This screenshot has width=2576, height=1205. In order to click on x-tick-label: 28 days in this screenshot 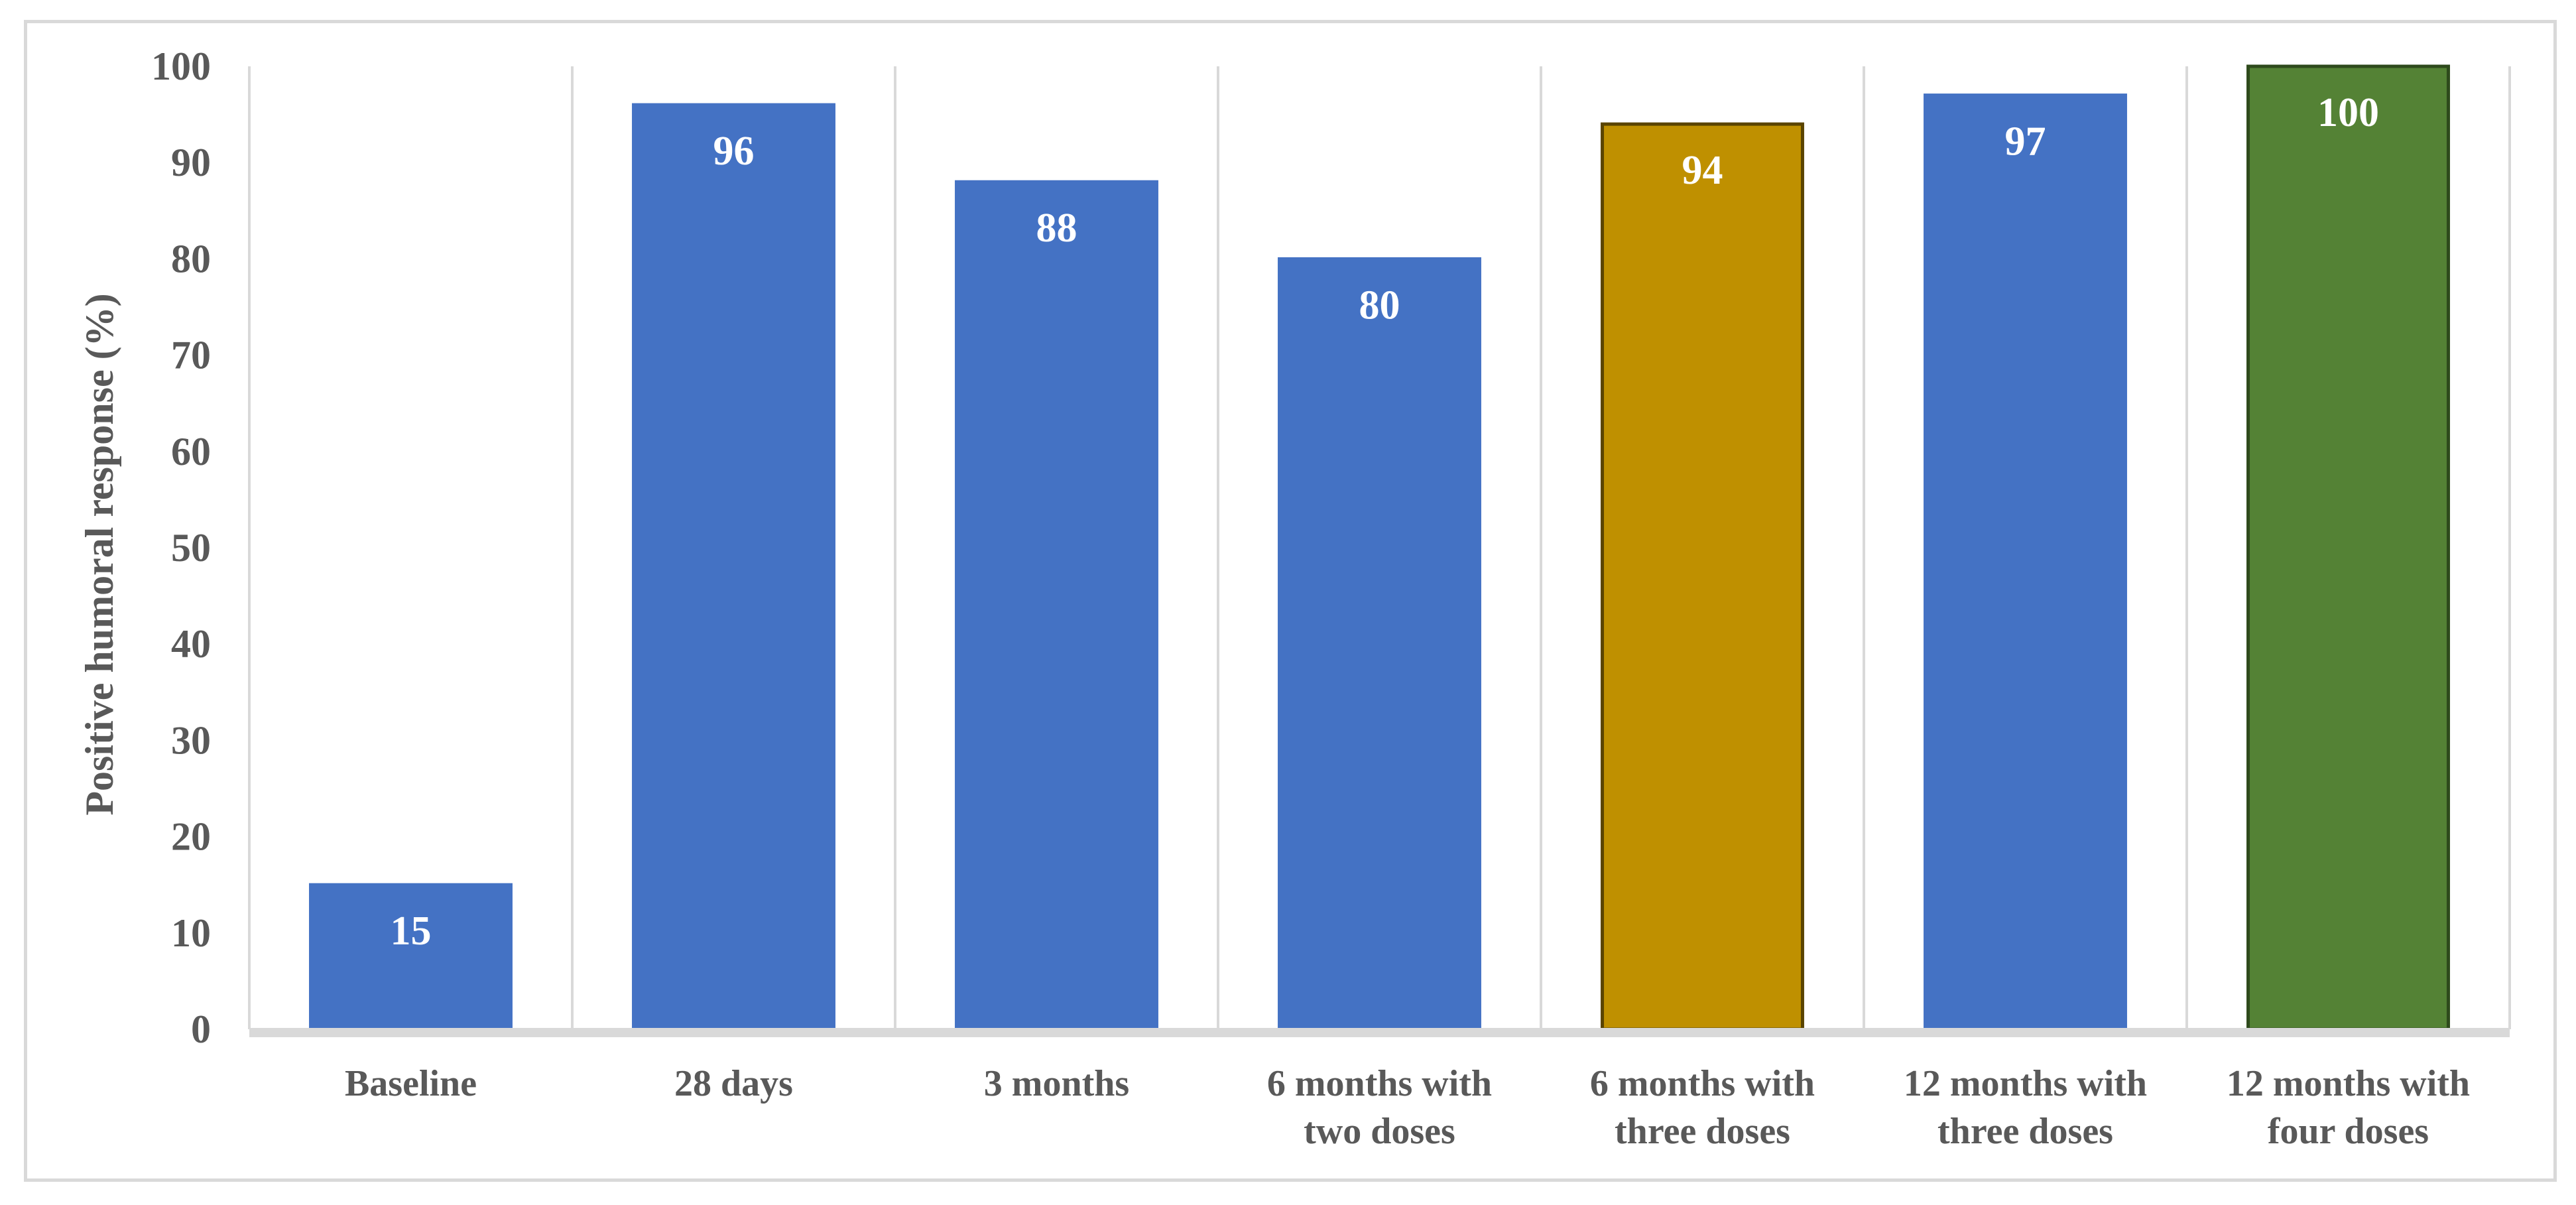, I will do `click(734, 1083)`.